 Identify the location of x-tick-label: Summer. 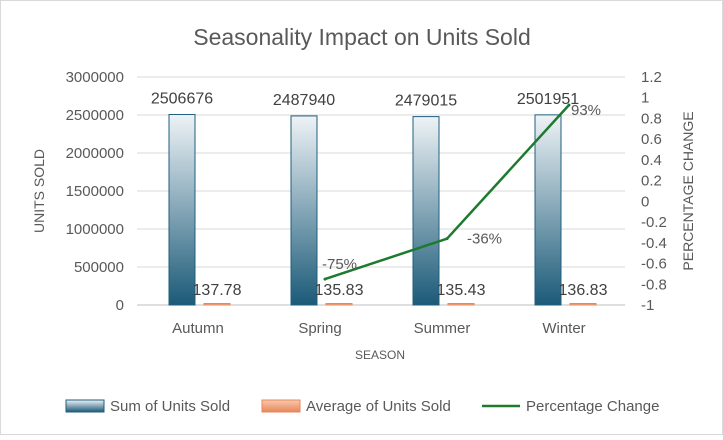
(442, 328).